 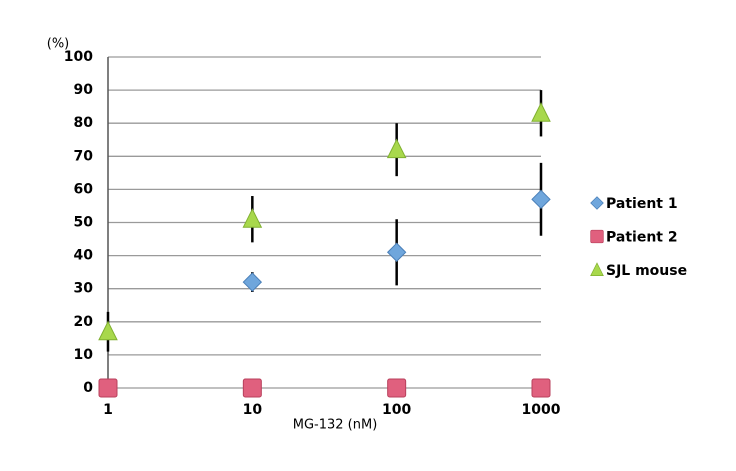 I want to click on legend-label: Patient 1, so click(x=642, y=204).